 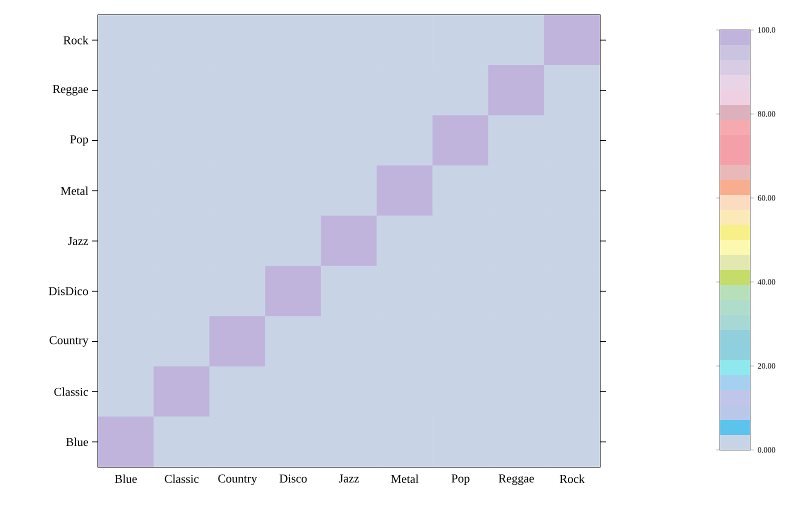 What do you see at coordinates (293, 478) in the screenshot?
I see `x-tick-label: Disco` at bounding box center [293, 478].